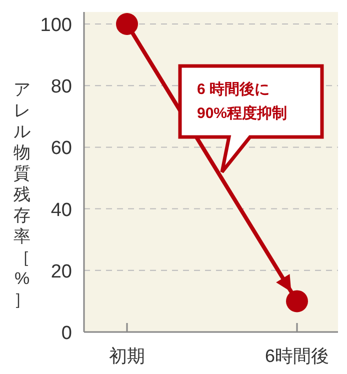 This screenshot has height=374, width=347. I want to click on x-tick-label: 初期, so click(127, 356).